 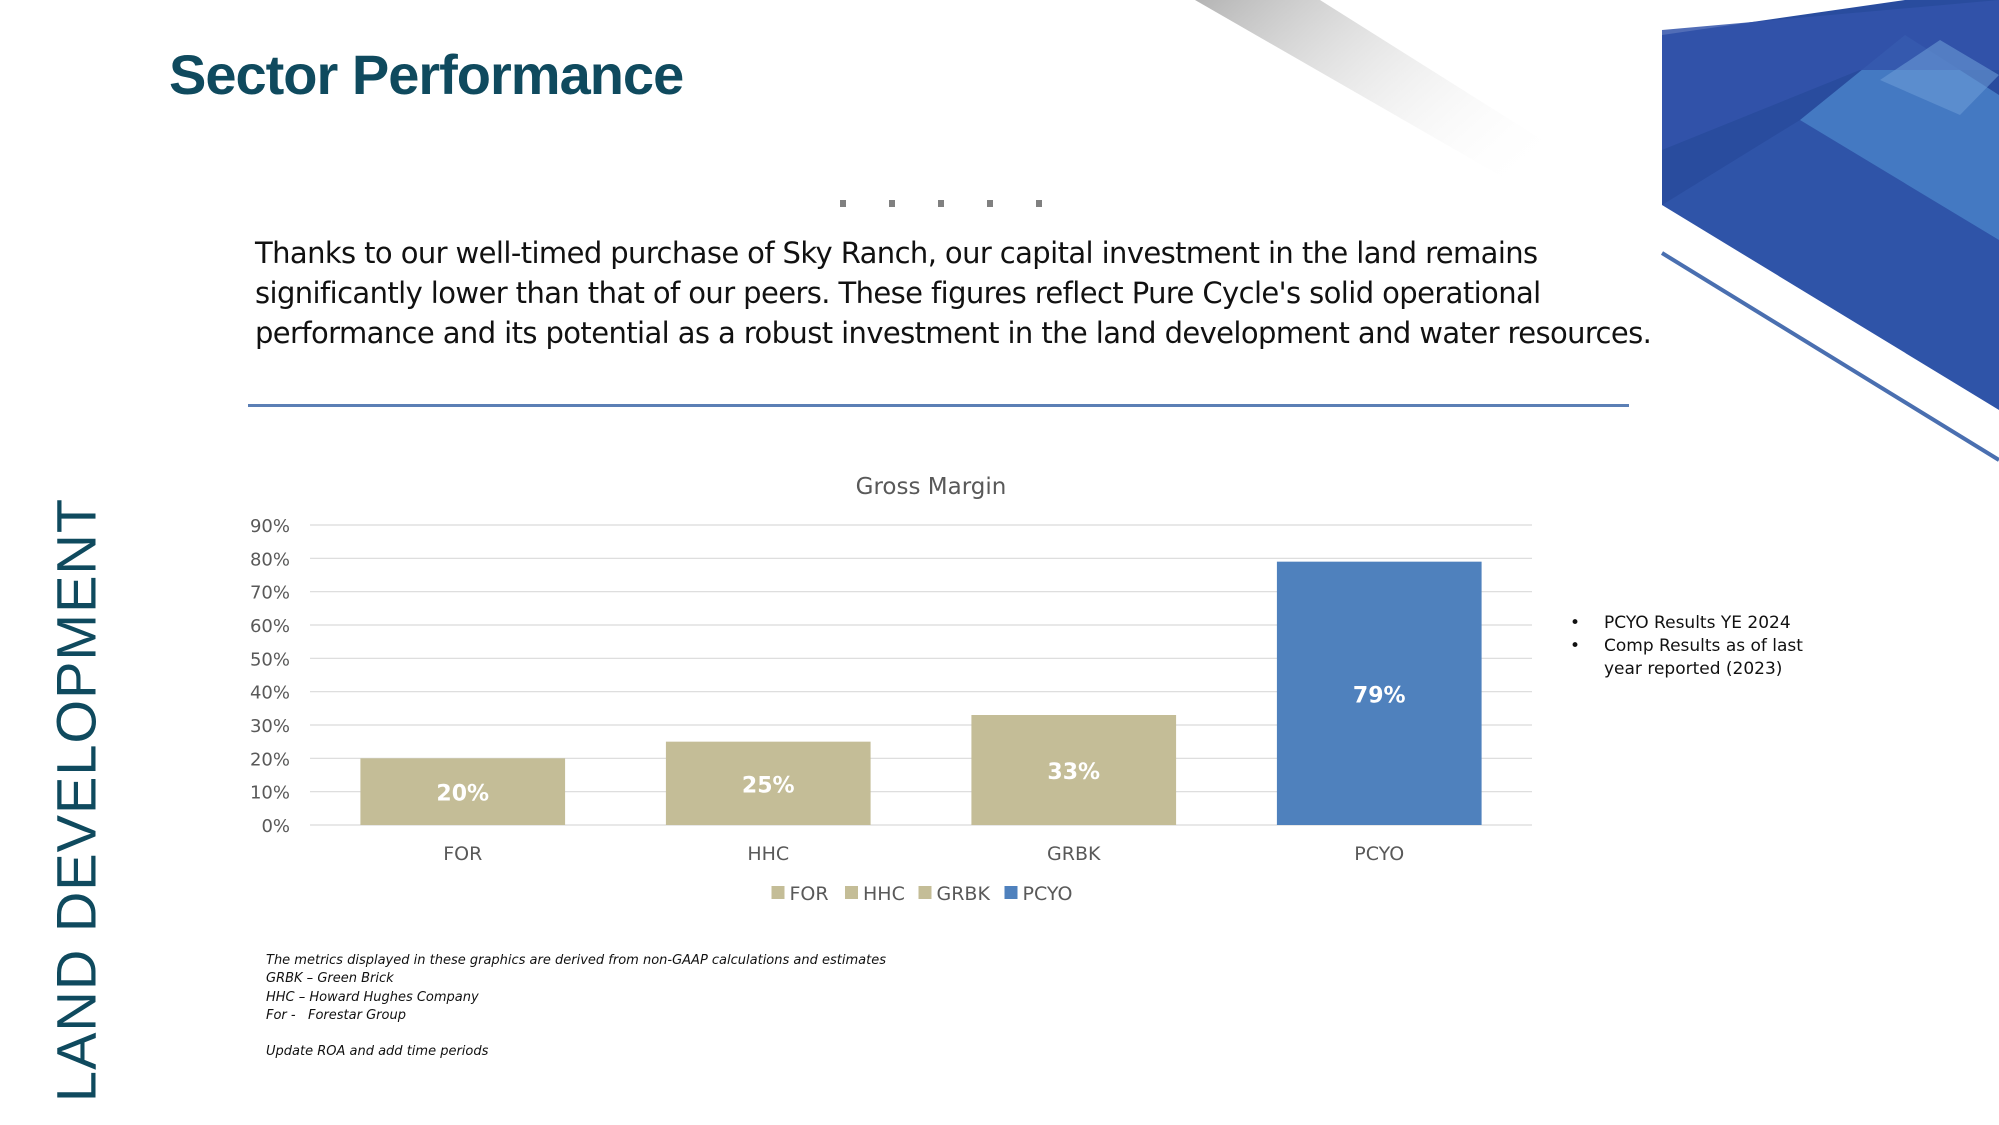 What do you see at coordinates (270, 793) in the screenshot?
I see `y-tick-label: 10%` at bounding box center [270, 793].